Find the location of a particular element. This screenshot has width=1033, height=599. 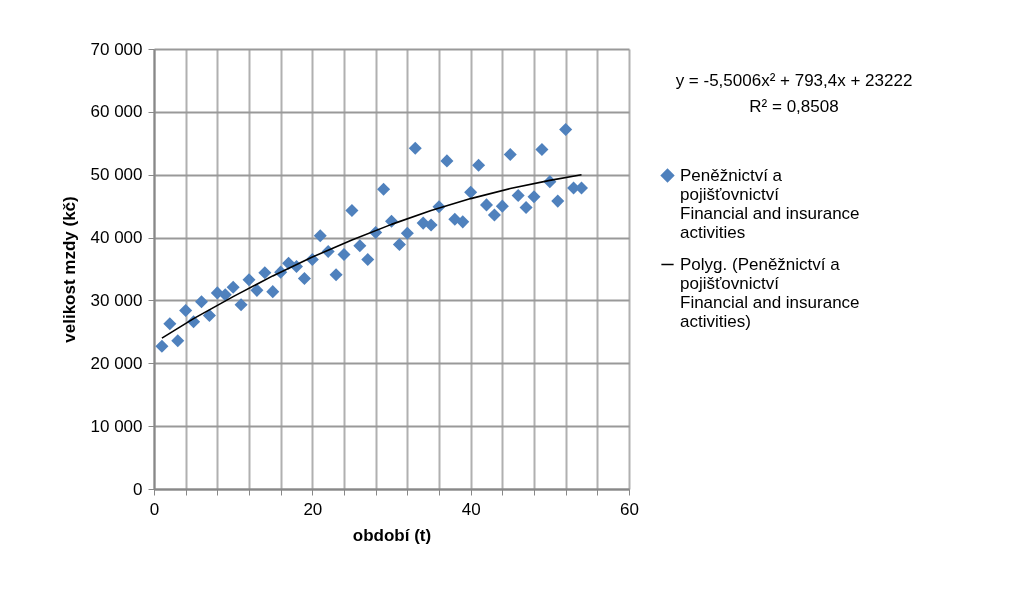

y-tick-label: 0 is located at coordinates (138, 489).